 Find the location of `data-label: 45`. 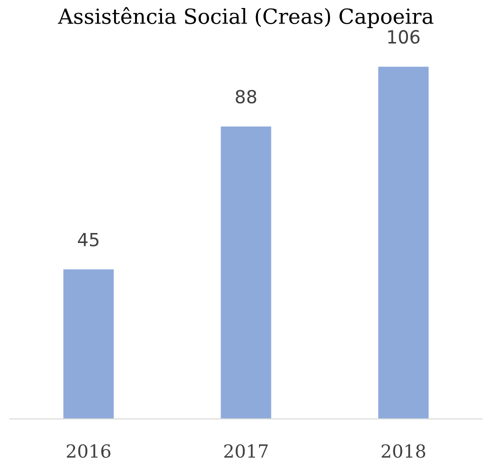

data-label: 45 is located at coordinates (88, 239).